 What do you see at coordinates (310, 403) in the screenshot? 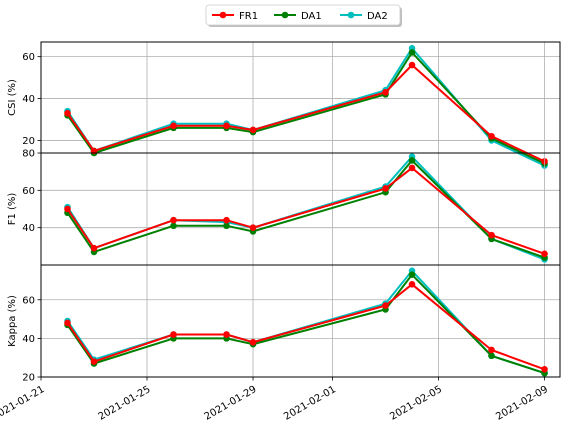
I see `x-tick-label: 2021-02-01` at bounding box center [310, 403].